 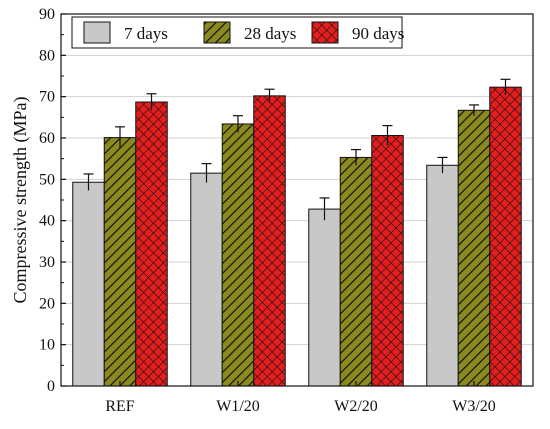 What do you see at coordinates (47, 97) in the screenshot?
I see `y-tick-label: 70` at bounding box center [47, 97].